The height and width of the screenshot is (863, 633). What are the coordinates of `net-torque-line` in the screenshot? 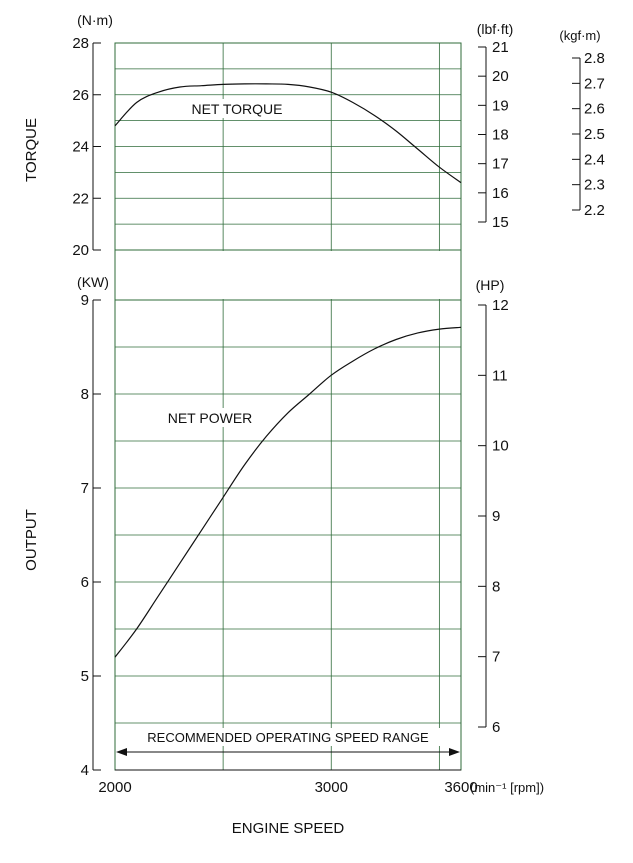 It's located at (288, 133).